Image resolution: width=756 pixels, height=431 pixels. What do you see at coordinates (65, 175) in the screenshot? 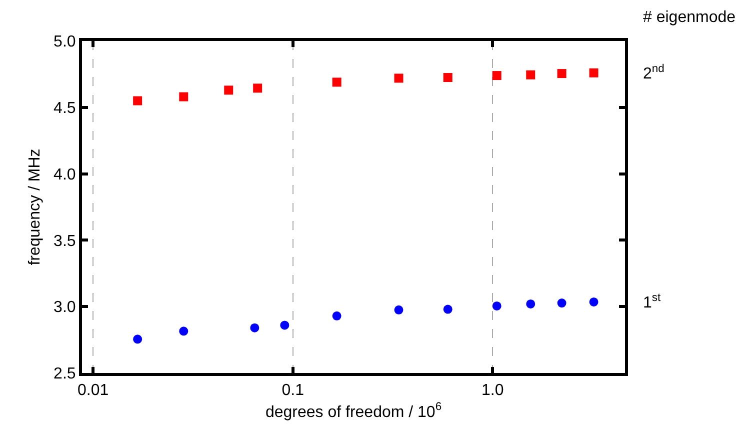
I see `y-tick-label: 4.0` at bounding box center [65, 175].